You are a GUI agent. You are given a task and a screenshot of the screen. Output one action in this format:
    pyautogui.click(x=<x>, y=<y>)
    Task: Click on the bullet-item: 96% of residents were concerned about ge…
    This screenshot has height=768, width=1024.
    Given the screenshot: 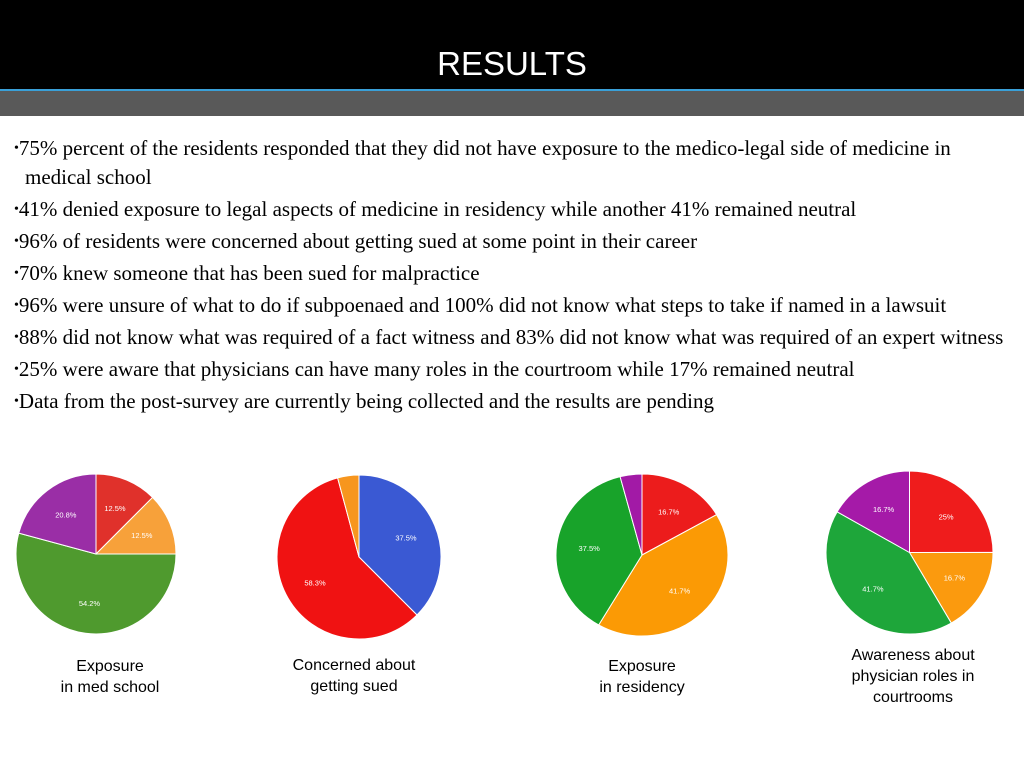 What is the action you would take?
    pyautogui.click(x=514, y=241)
    